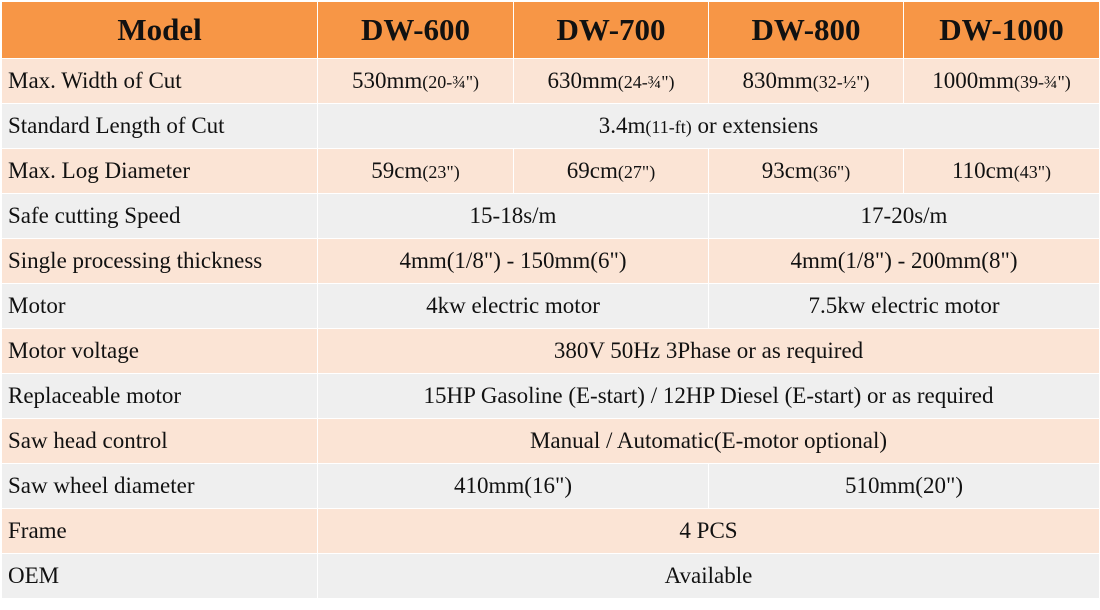  Describe the element at coordinates (622, 125) in the screenshot. I see `metric-value: 3.4m` at that location.